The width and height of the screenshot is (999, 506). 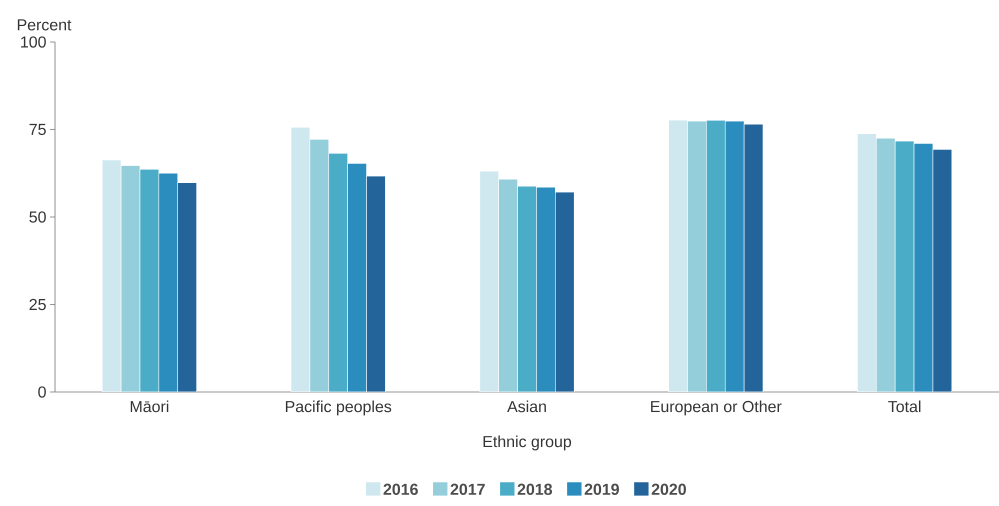 I want to click on y-tick-label: 0, so click(x=42, y=392).